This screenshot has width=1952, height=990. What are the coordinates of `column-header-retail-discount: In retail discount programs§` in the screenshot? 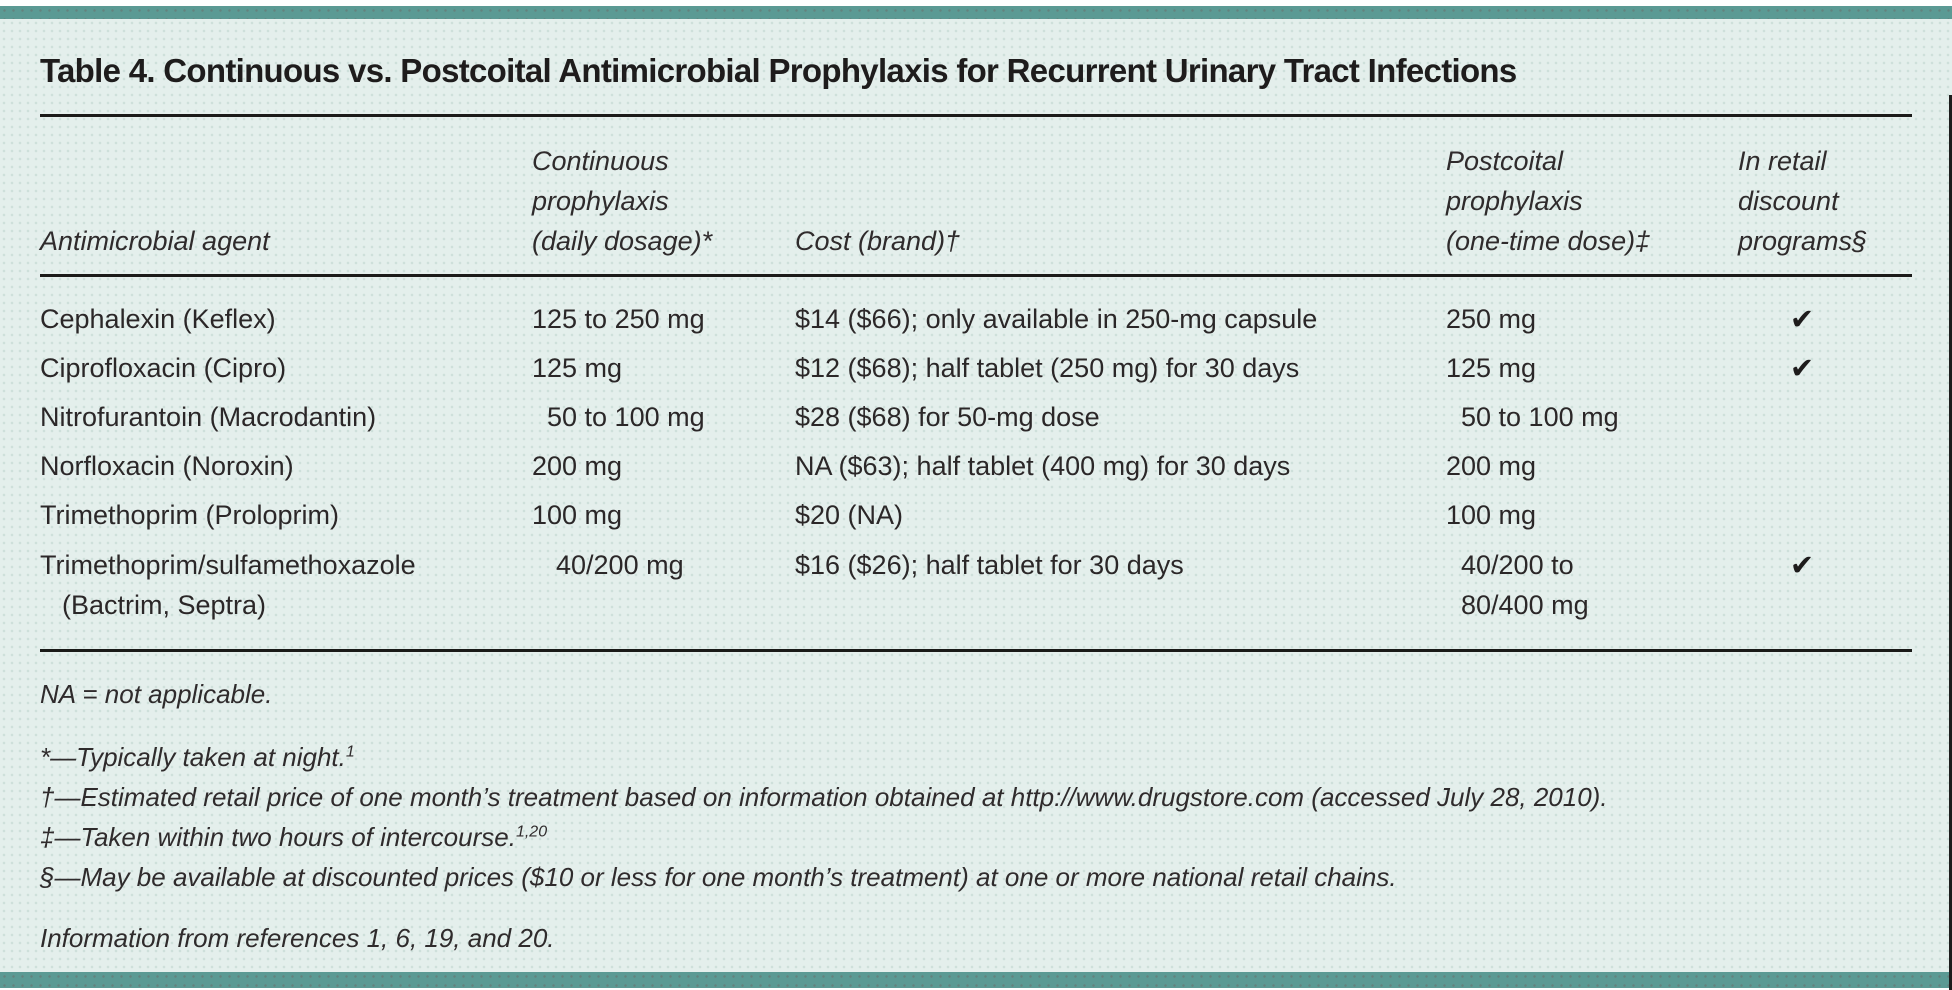 It's located at (1825, 201).